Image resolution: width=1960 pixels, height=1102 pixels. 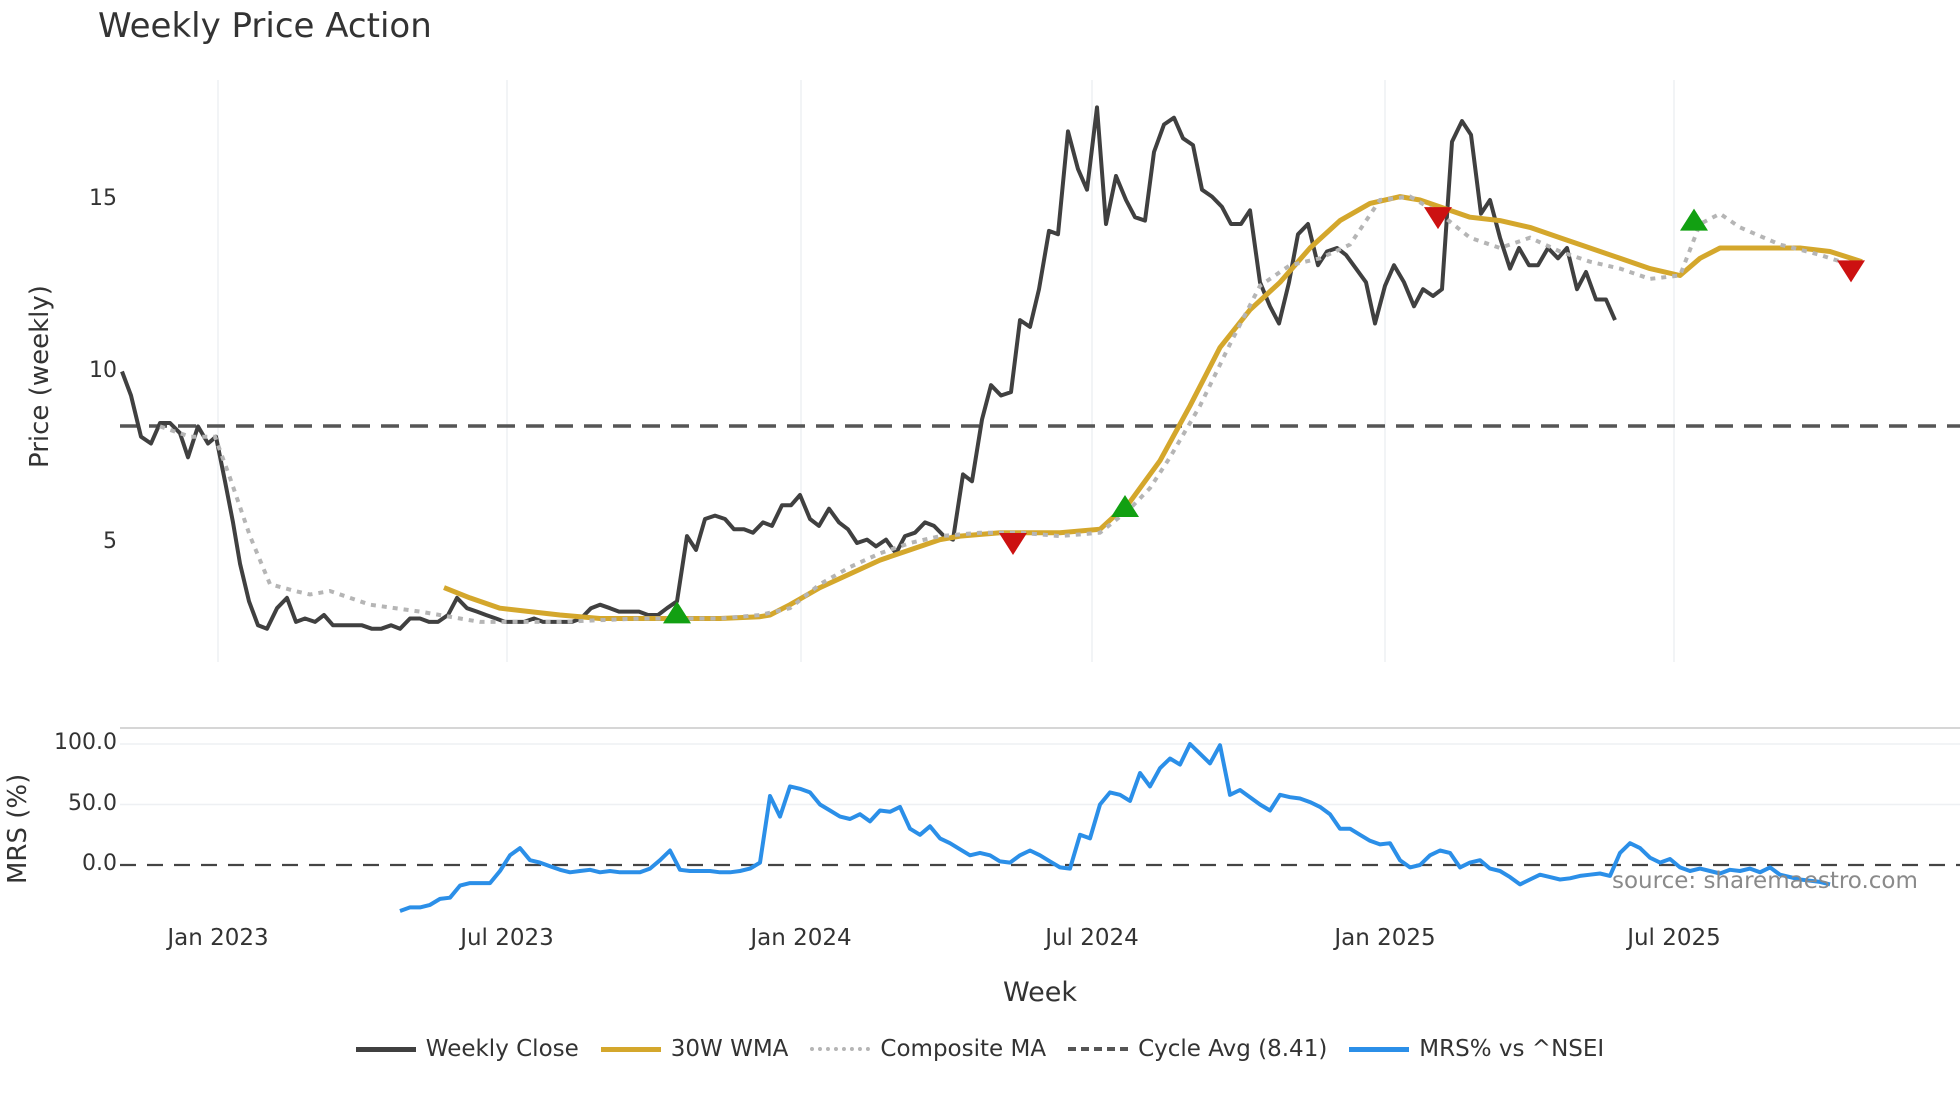 What do you see at coordinates (963, 1049) in the screenshot?
I see `legend-label: Composite MA` at bounding box center [963, 1049].